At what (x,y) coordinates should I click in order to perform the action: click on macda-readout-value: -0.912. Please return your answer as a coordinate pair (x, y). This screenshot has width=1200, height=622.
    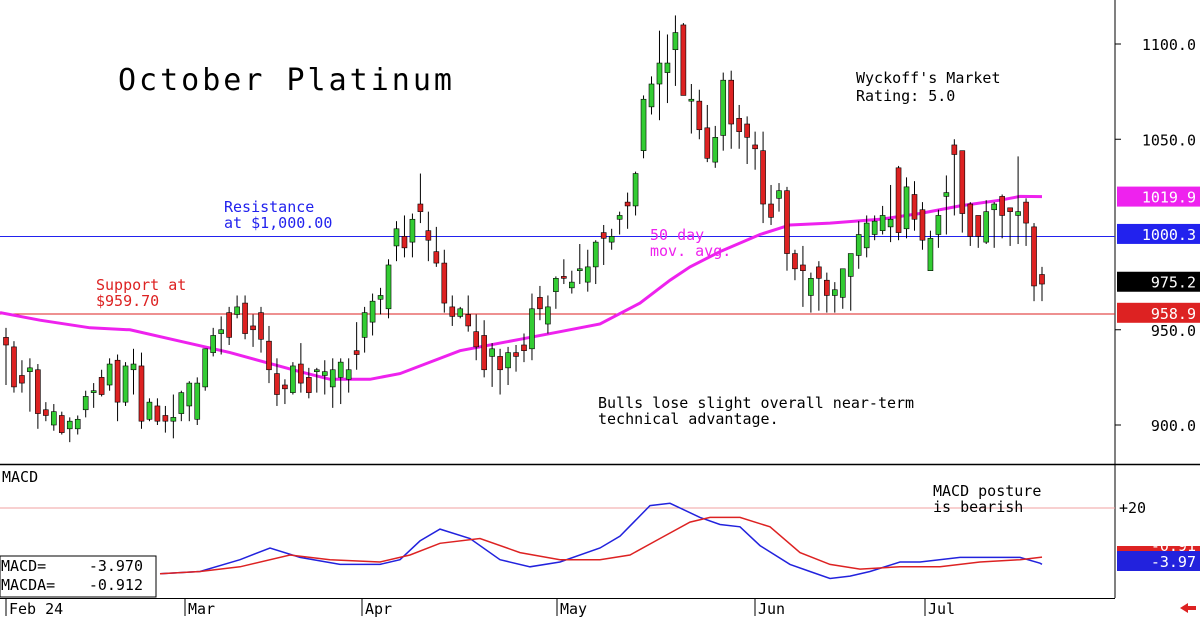
    Looking at the image, I should click on (116, 585).